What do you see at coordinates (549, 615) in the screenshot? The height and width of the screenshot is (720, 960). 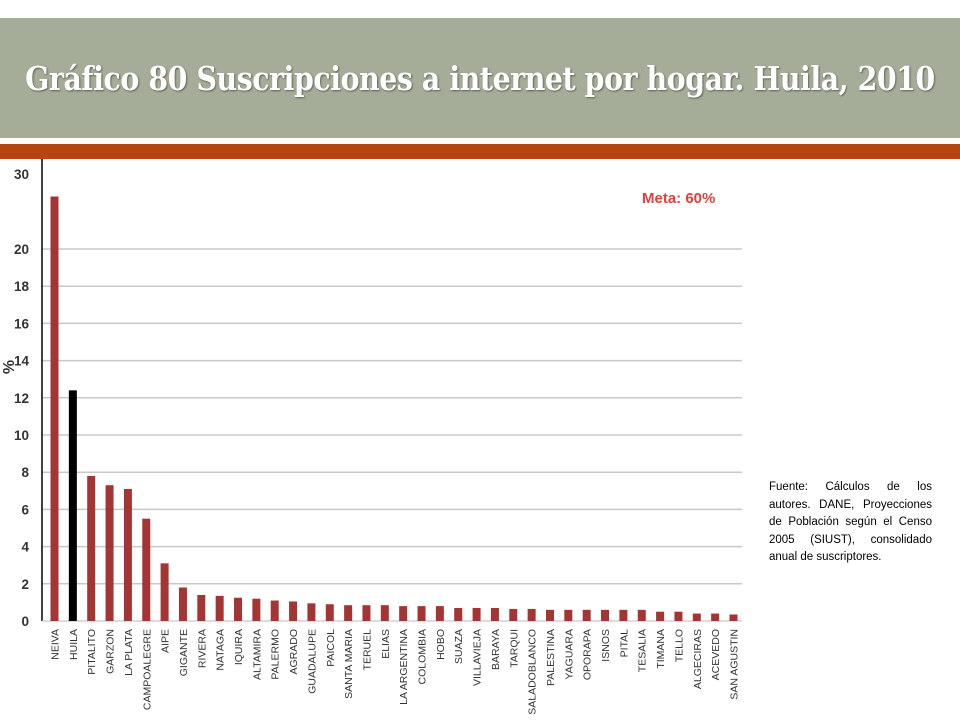 I see `bar-palestina` at bounding box center [549, 615].